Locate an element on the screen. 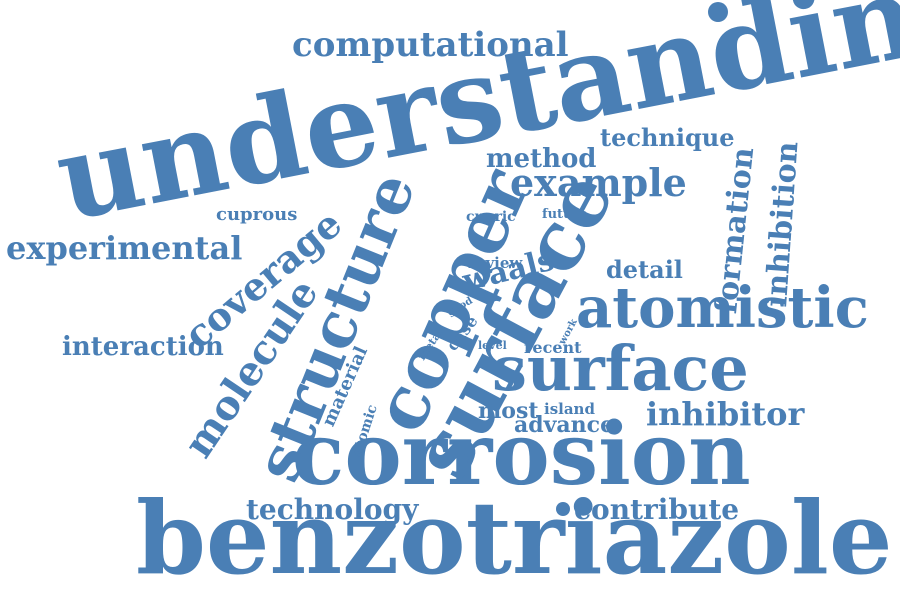 This screenshot has height=593, width=900. word-corrosion: corrosion is located at coordinates (521, 454).